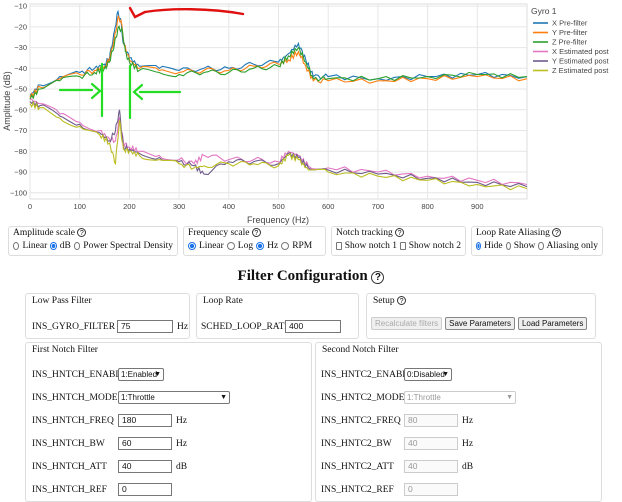 The width and height of the screenshot is (622, 502). Describe the element at coordinates (18, 192) in the screenshot. I see `y-tick-label: −100` at that location.